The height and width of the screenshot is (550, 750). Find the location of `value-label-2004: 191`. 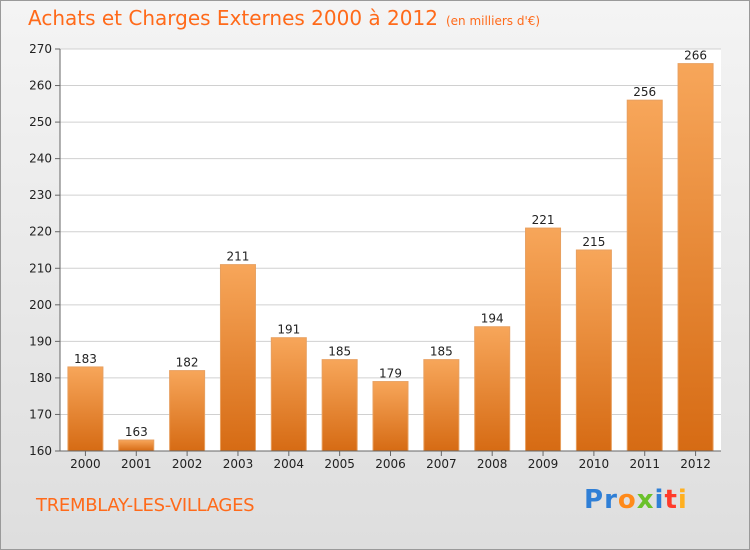

value-label-2004: 191 is located at coordinates (288, 330).